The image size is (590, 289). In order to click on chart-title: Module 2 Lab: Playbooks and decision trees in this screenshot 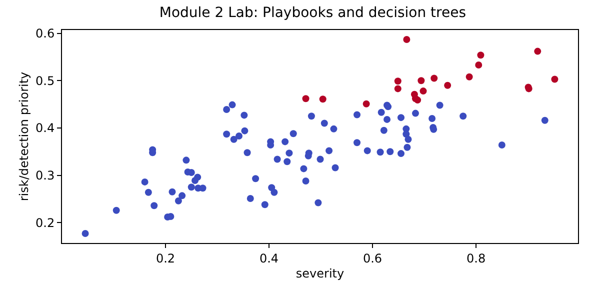, I will do `click(312, 13)`.